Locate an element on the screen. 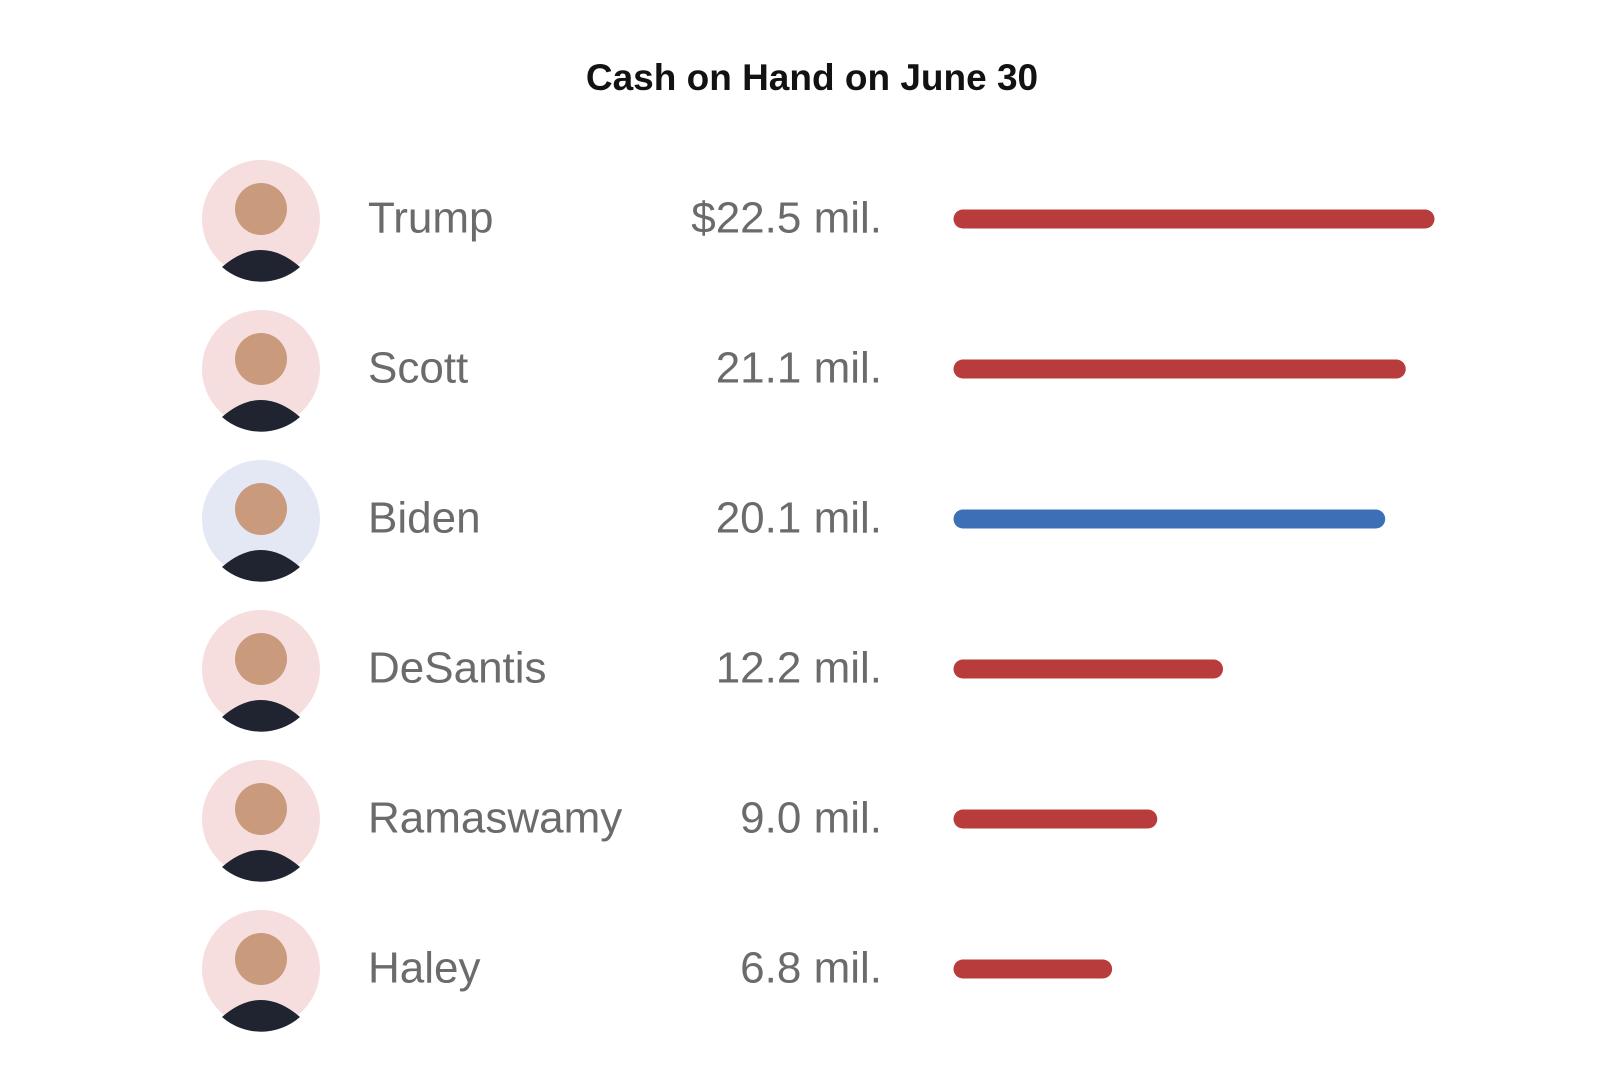 The image size is (1620, 1080). category-label: Trump is located at coordinates (431, 218).